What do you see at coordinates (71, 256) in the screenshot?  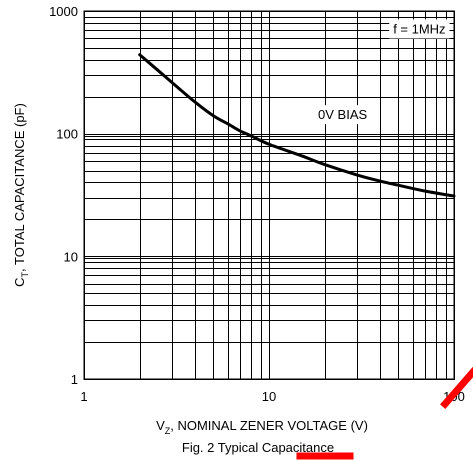 I see `y-tick-label: 10` at bounding box center [71, 256].